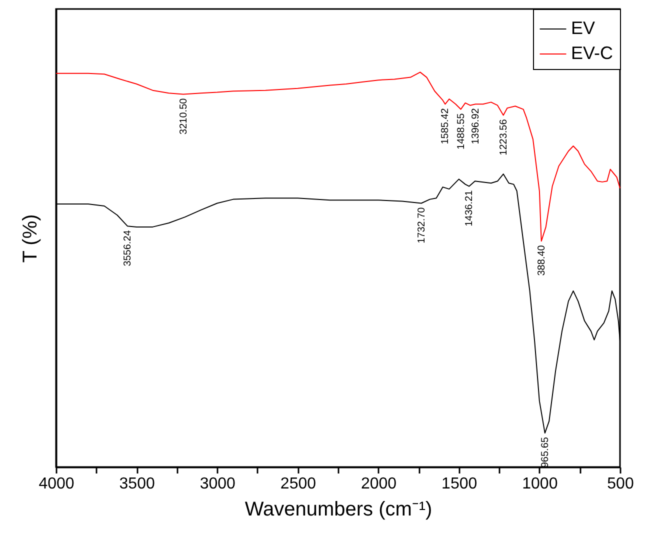 The width and height of the screenshot is (654, 540). I want to click on x-tick-label: 1500, so click(460, 484).